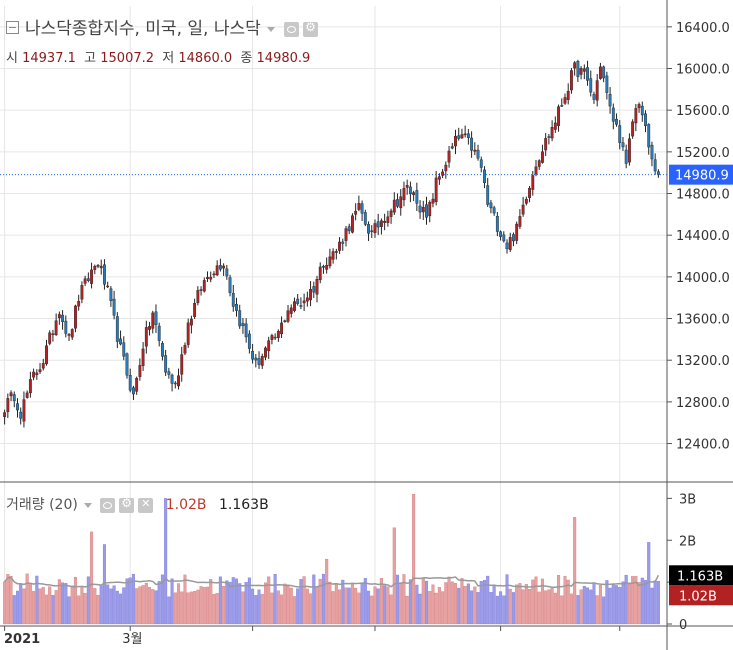  Describe the element at coordinates (12, 27) in the screenshot. I see `collapse-icon` at that location.